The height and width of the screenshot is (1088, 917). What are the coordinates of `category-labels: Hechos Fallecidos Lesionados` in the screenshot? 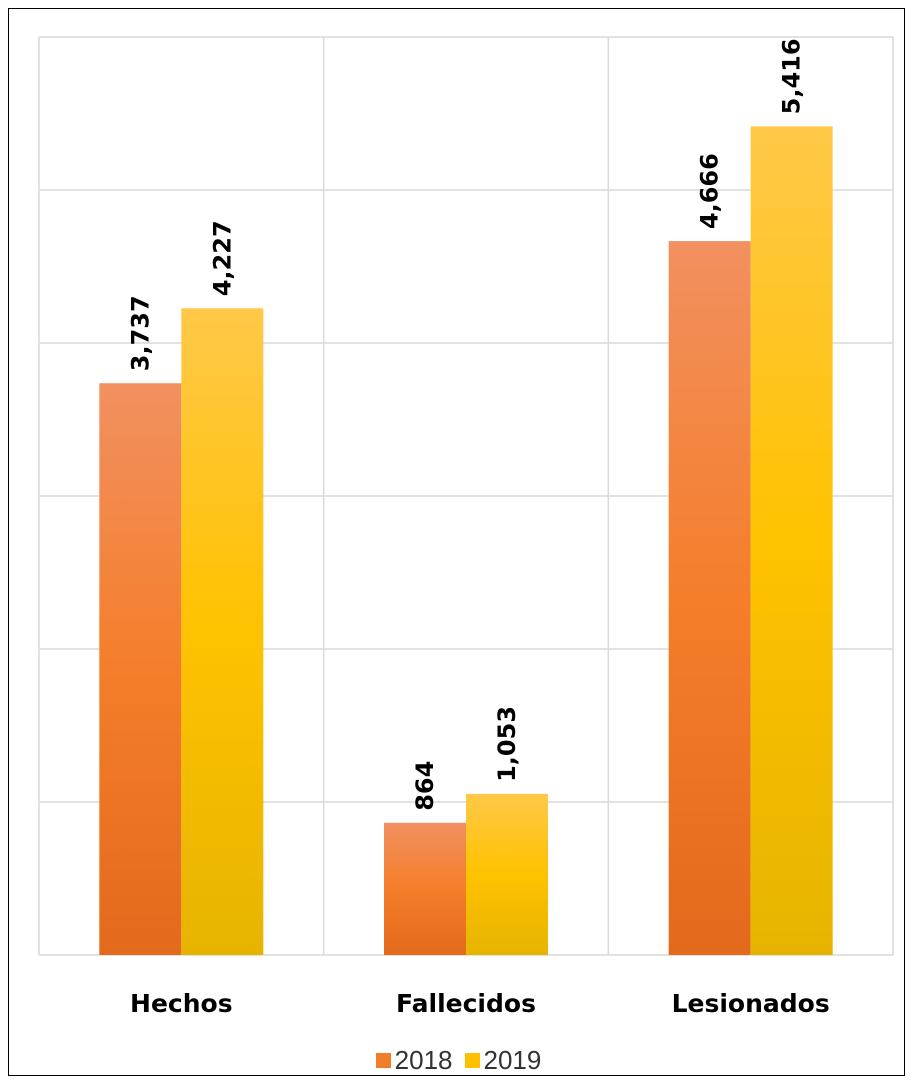 It's located at (480, 1003).